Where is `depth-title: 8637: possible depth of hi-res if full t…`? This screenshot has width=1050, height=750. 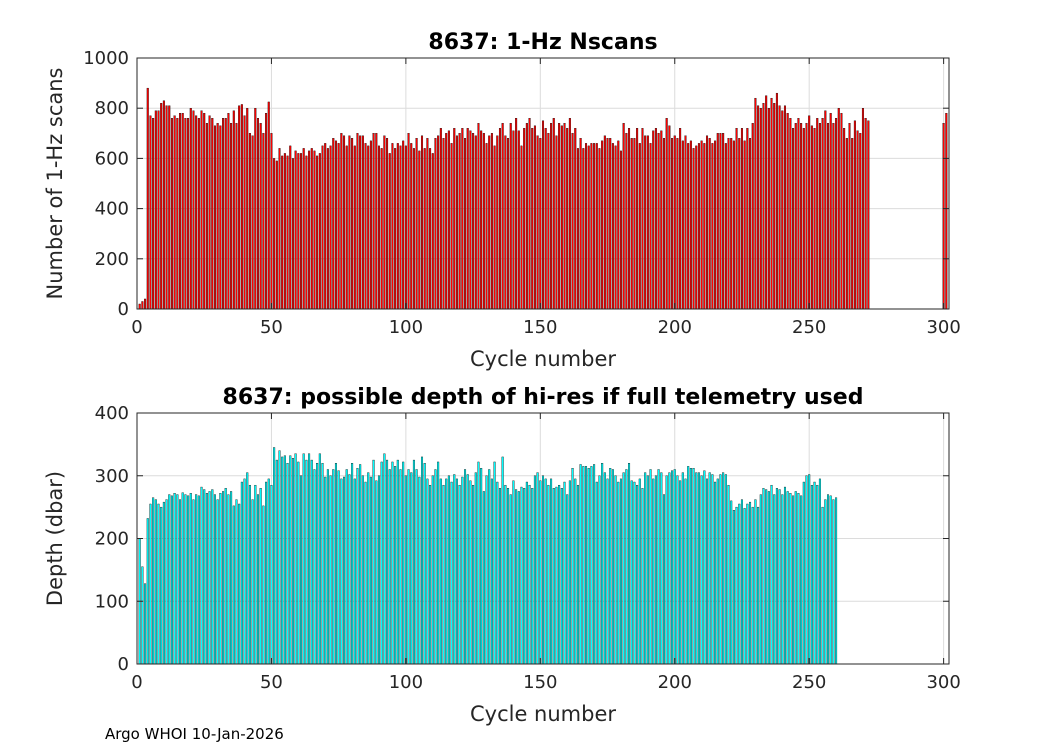 depth-title: 8637: possible depth of hi-res if full t… is located at coordinates (543, 397).